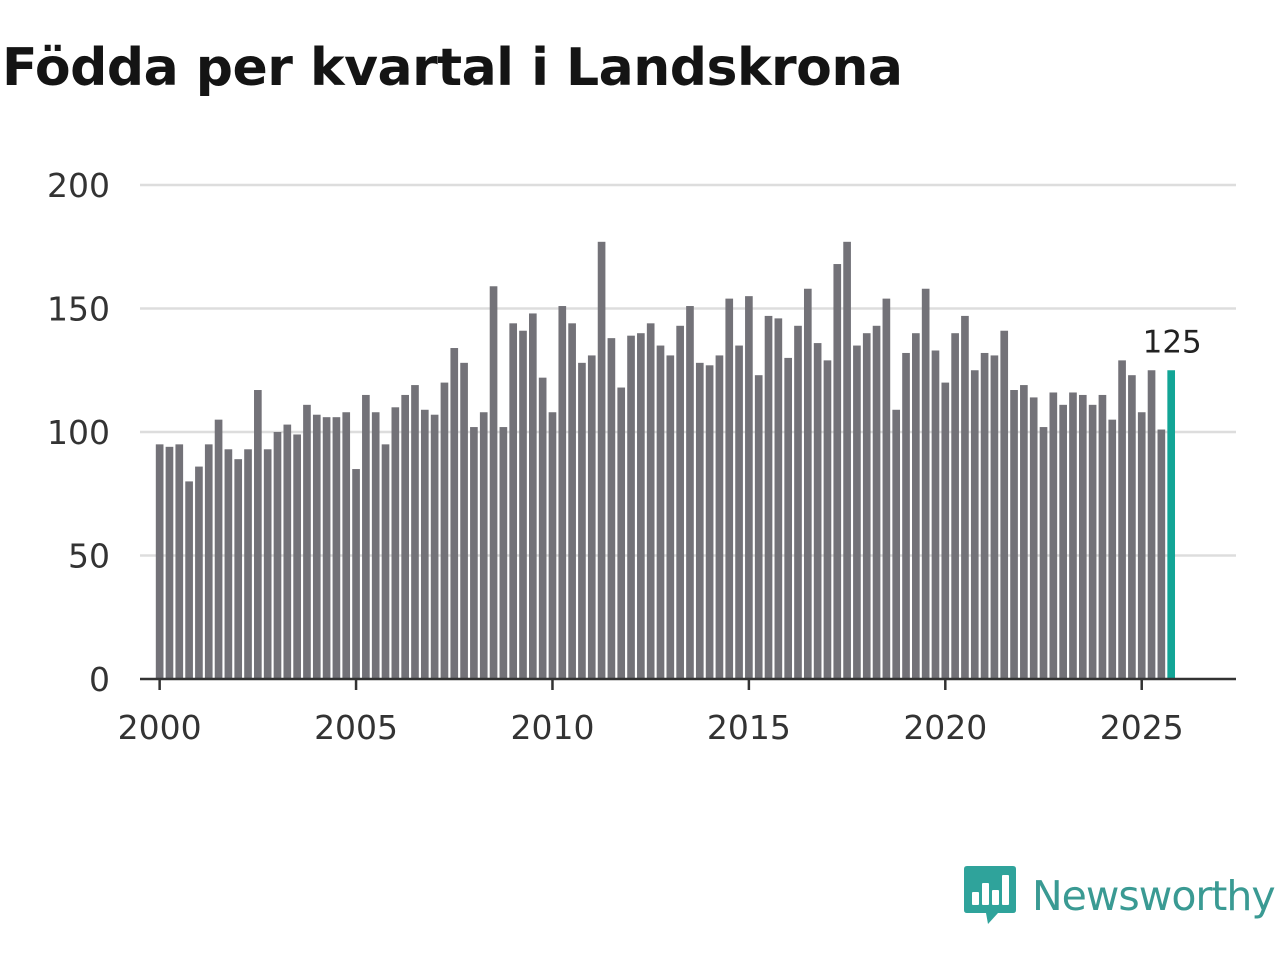  What do you see at coordinates (78, 185) in the screenshot?
I see `y-tick-label-200: 200` at bounding box center [78, 185].